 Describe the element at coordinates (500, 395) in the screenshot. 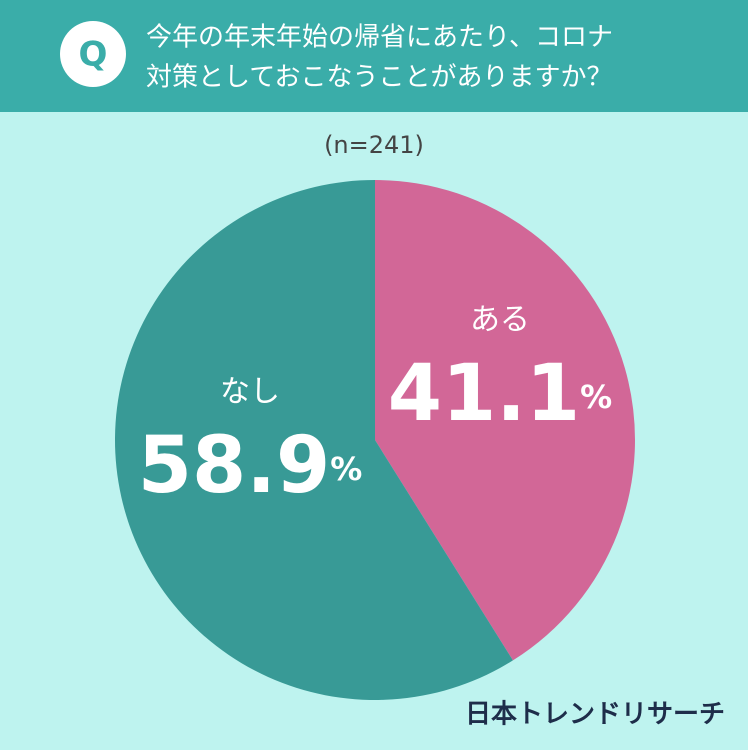

I see `value-label: 41.1%` at that location.